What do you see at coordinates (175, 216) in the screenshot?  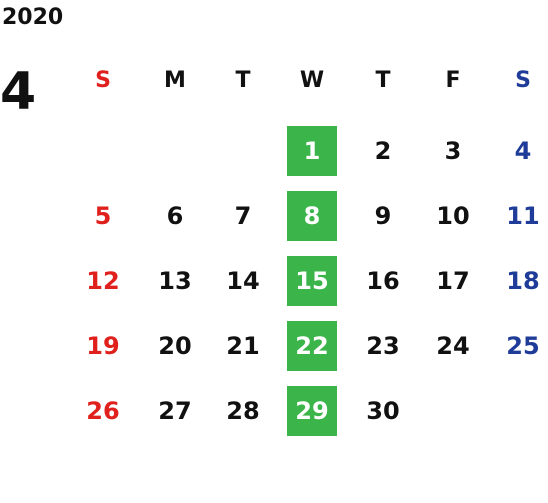 I see `day-number: 6` at bounding box center [175, 216].